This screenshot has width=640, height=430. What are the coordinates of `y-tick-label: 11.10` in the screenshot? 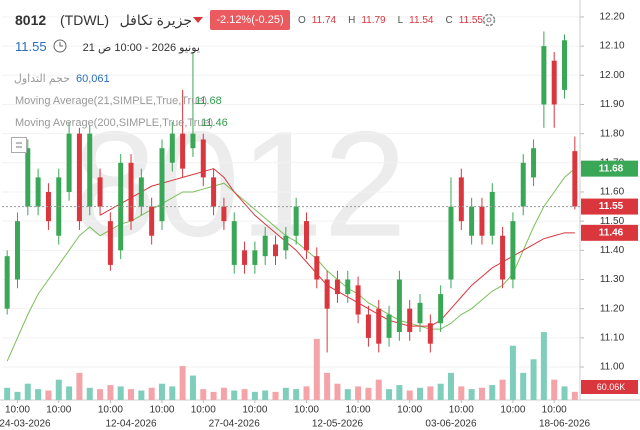 It's located at (612, 337).